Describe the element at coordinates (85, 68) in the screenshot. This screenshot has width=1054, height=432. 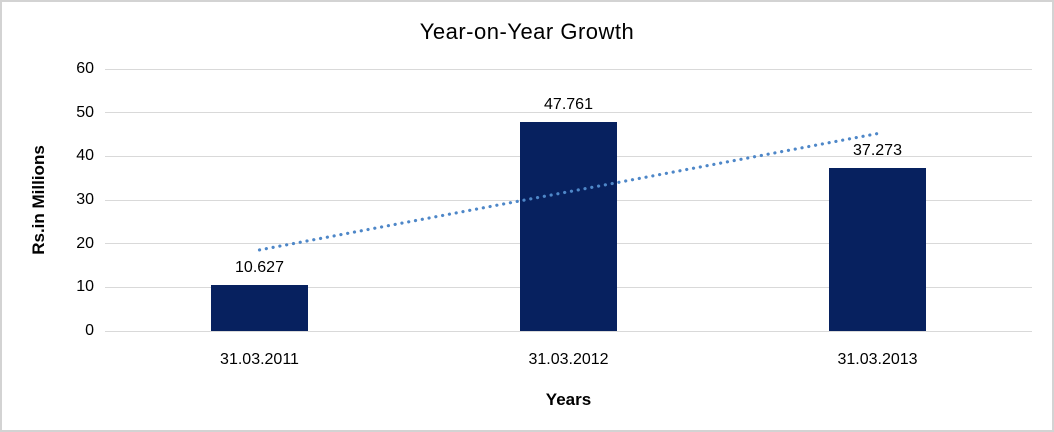
I see `y-tick-label: 60` at that location.